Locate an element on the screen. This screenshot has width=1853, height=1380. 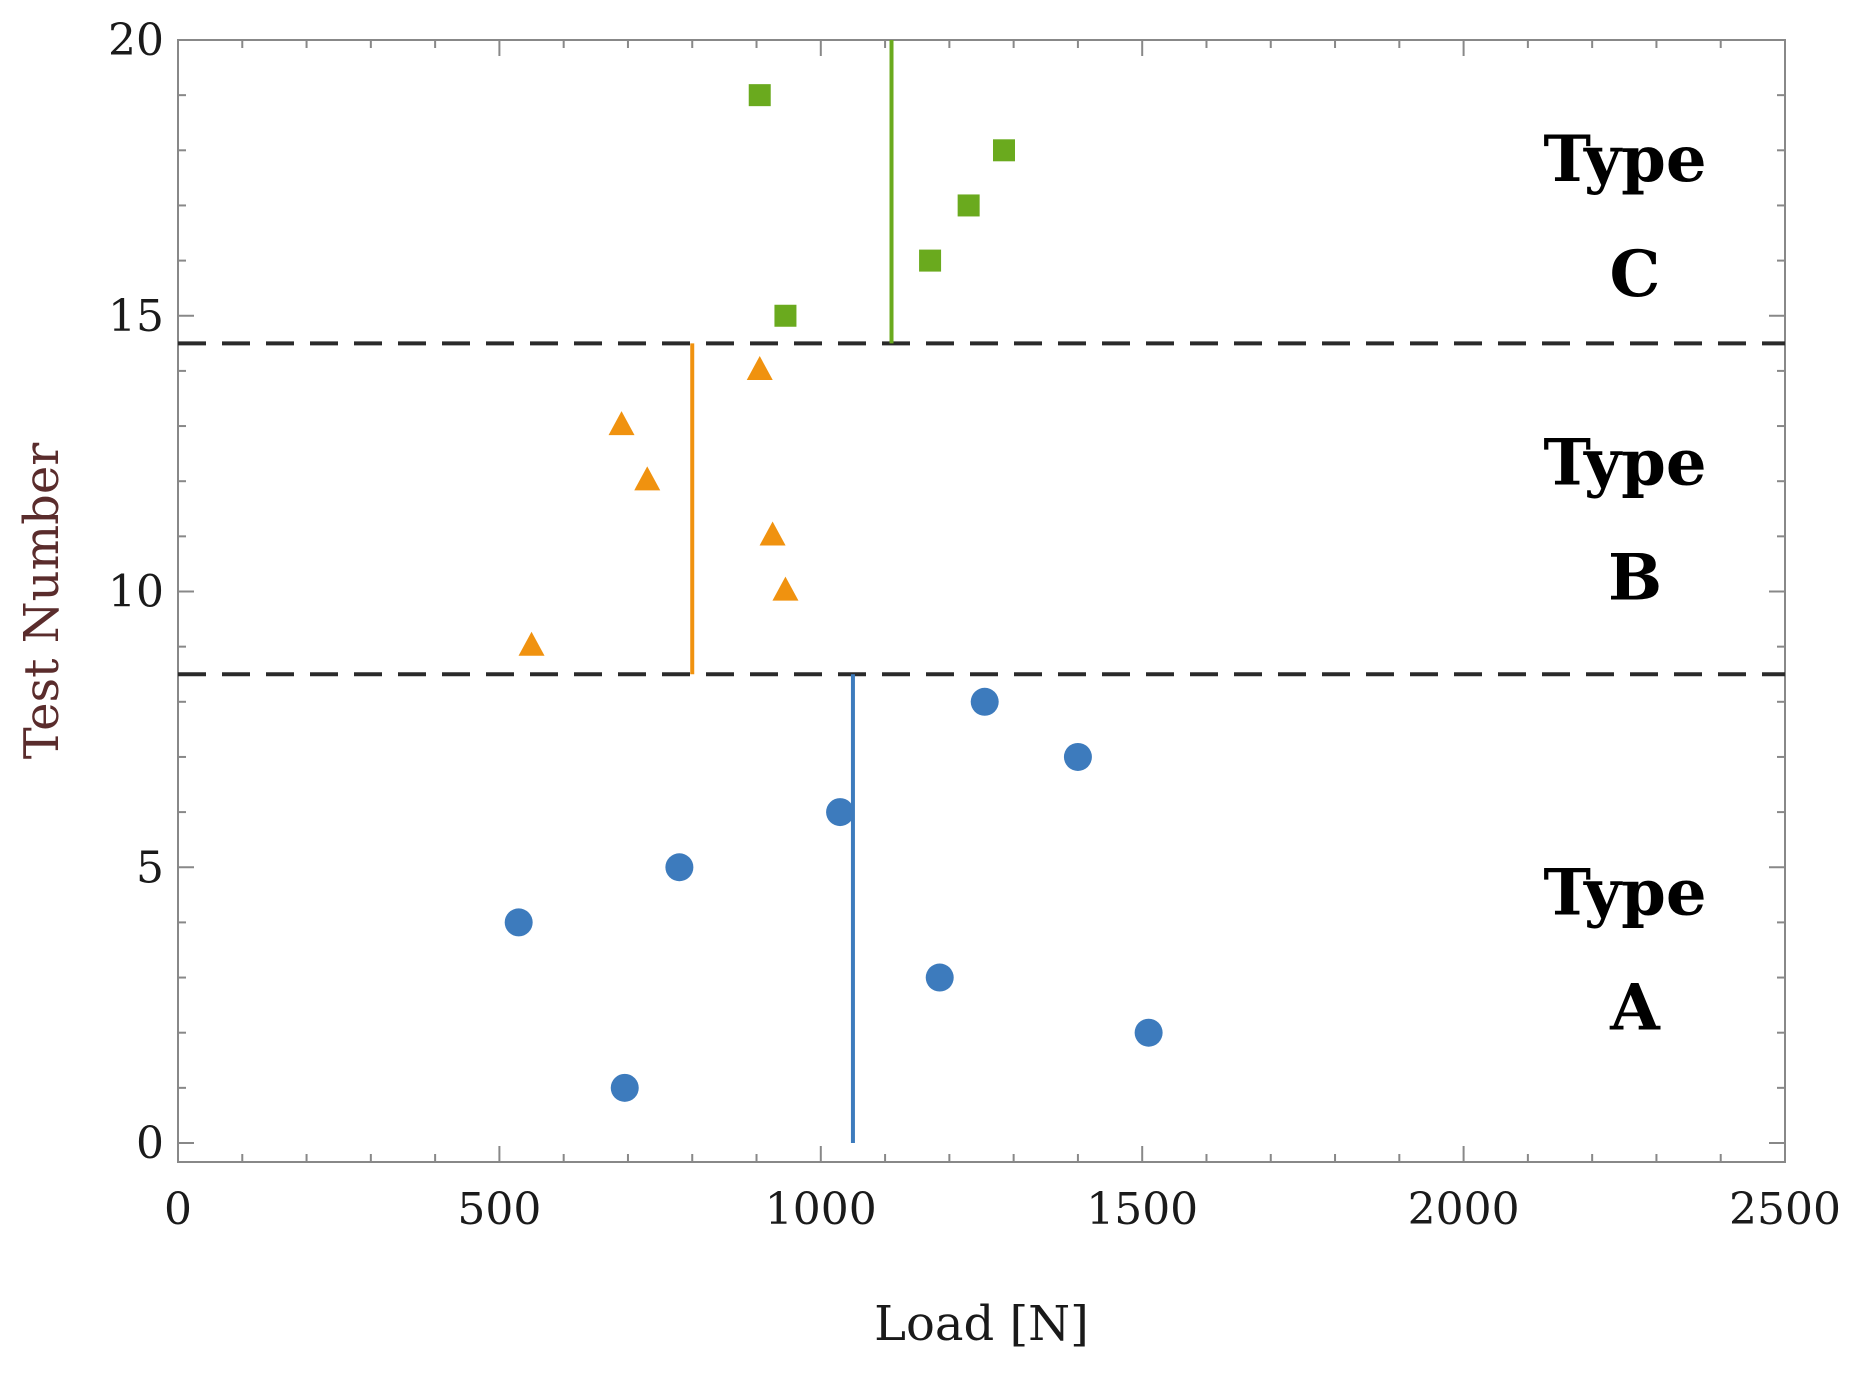
y-axis-title: Test Number is located at coordinates (42, 601).